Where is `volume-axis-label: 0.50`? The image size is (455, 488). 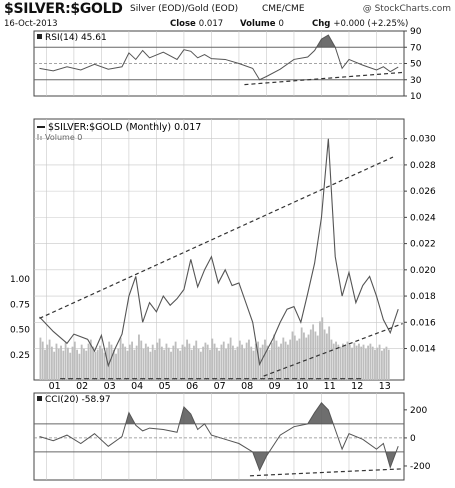 volume-axis-label: 0.50 is located at coordinates (20, 331).